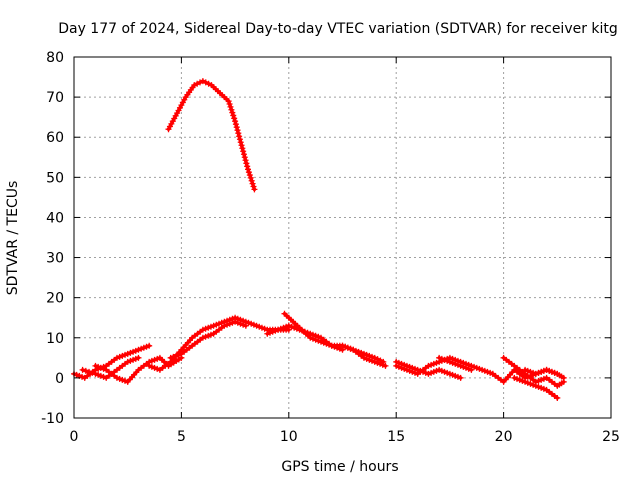 This screenshot has height=480, width=640. Describe the element at coordinates (55, 339) in the screenshot. I see `y-tick-label: 10` at that location.